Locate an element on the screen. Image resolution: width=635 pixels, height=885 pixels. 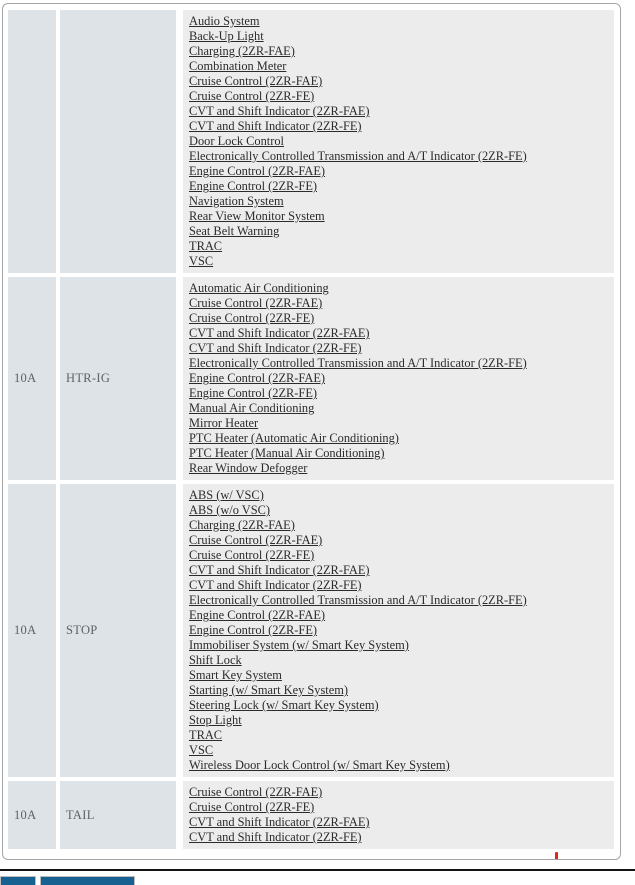
system-link: Immobiliser System (w/ Smart Key System) is located at coordinates (299, 645).